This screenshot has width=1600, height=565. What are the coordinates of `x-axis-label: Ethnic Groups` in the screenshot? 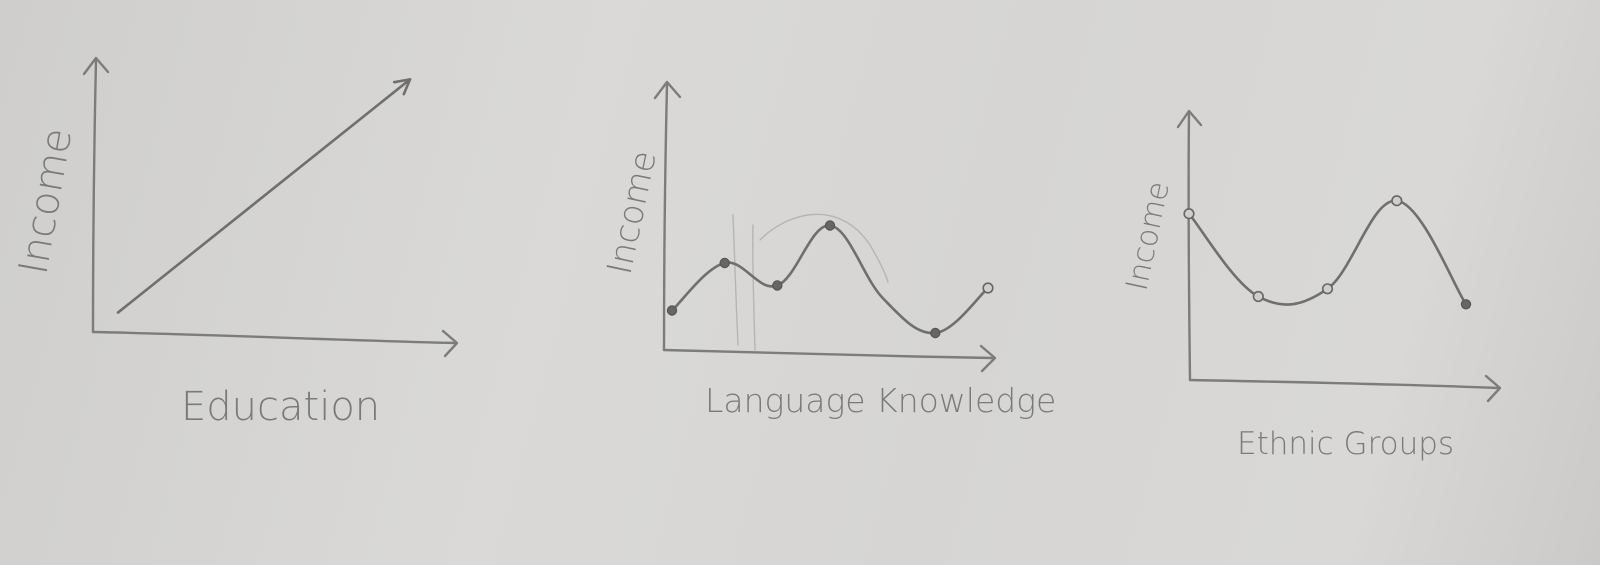 It's located at (1345, 444).